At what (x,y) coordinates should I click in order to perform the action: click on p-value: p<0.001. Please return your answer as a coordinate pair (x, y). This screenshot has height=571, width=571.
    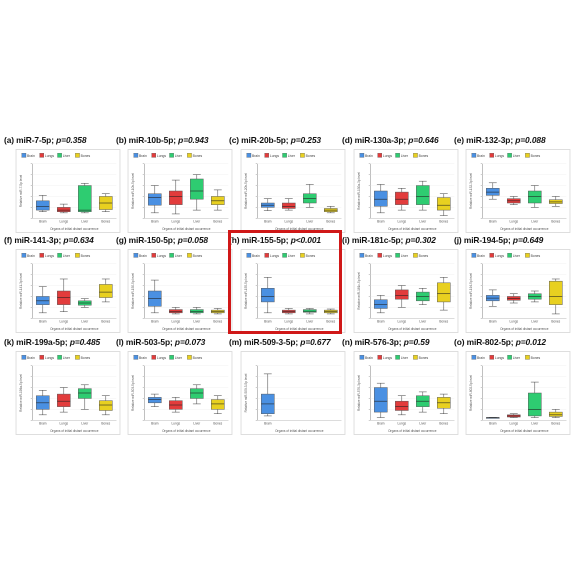
    Looking at the image, I should click on (305, 240).